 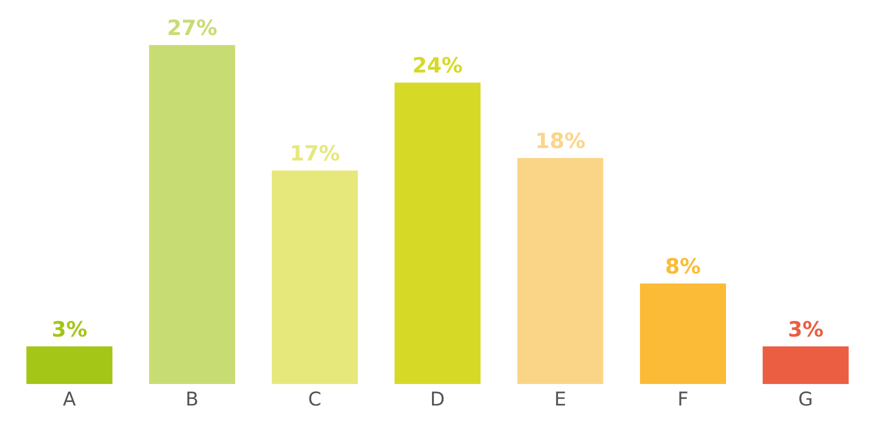 I want to click on data-label: 8%, so click(x=683, y=266).